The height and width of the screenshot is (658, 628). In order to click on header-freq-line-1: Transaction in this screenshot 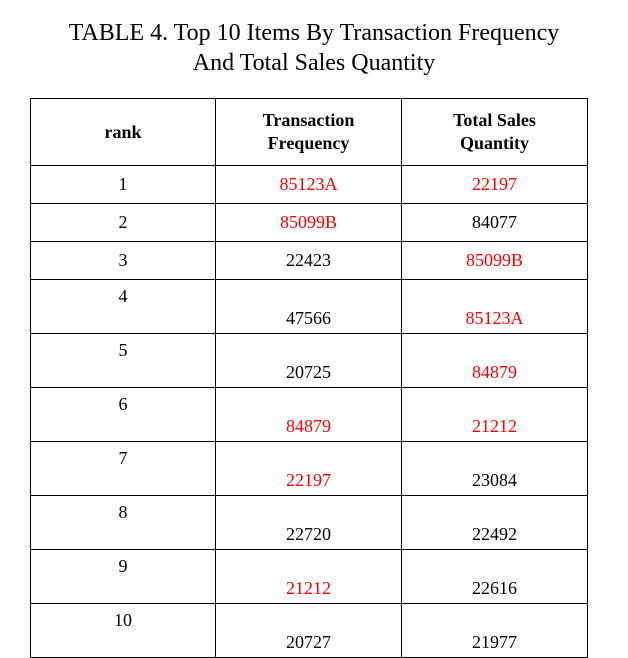, I will do `click(308, 120)`.